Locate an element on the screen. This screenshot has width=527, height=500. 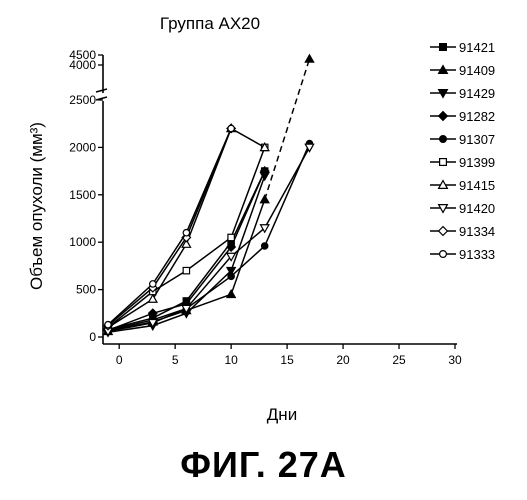
x-tick-label: 30 is located at coordinates (455, 360).